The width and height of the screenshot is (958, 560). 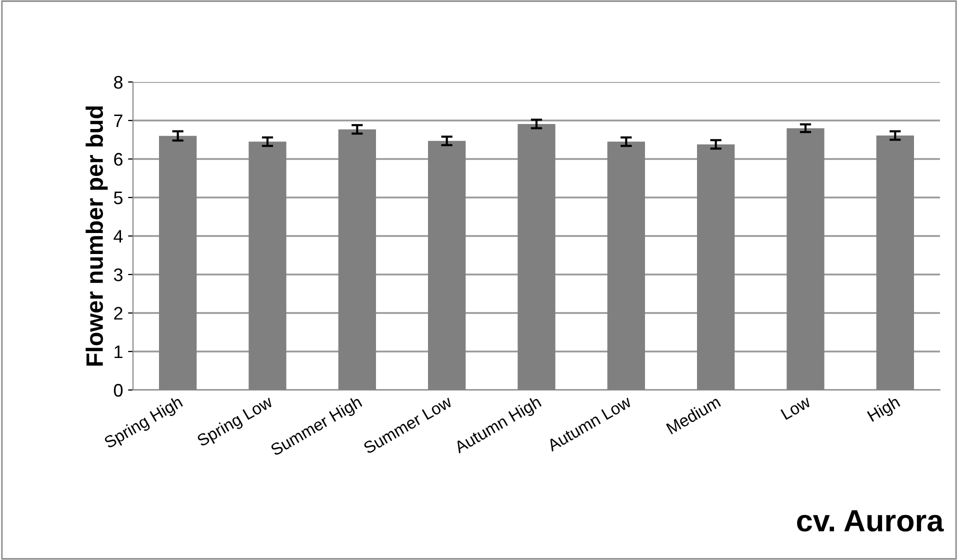 What do you see at coordinates (118, 275) in the screenshot?
I see `y-tick-label: 3` at bounding box center [118, 275].